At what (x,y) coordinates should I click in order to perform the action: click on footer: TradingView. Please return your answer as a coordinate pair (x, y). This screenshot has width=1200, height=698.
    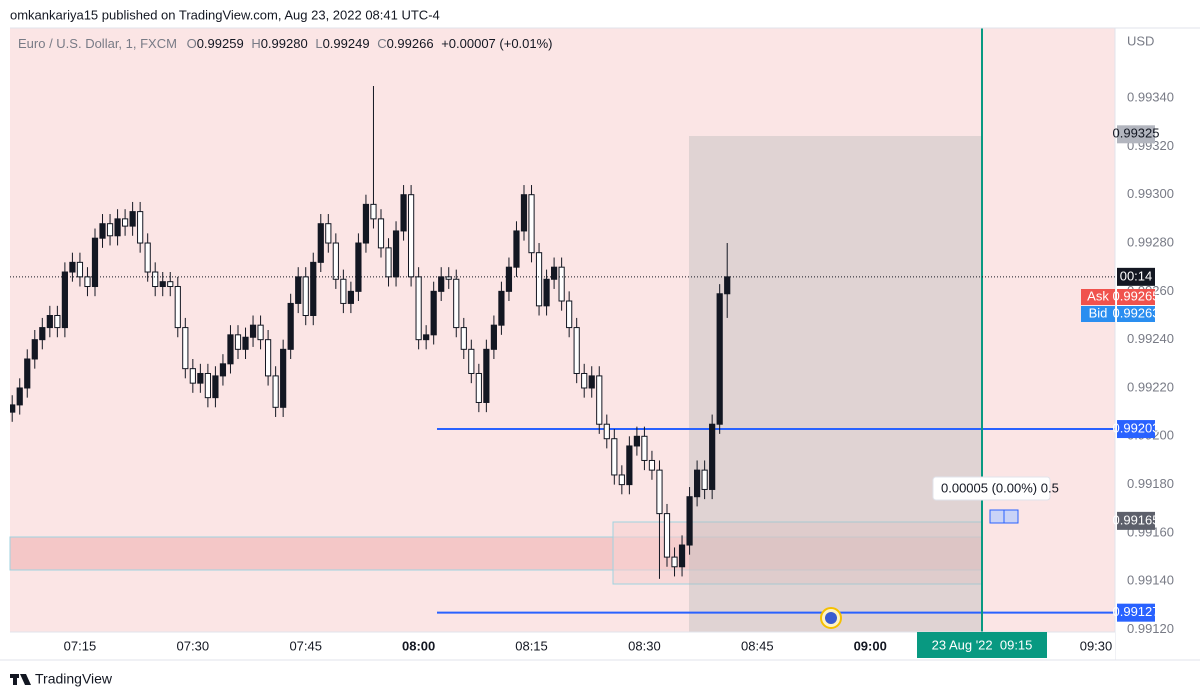
    Looking at the image, I should click on (61, 679).